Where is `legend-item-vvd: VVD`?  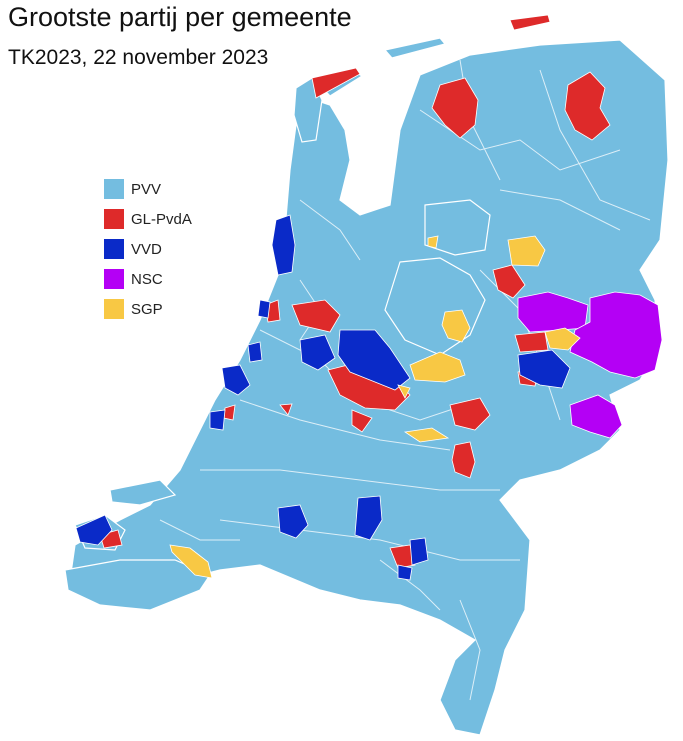
legend-item-vvd: VVD is located at coordinates (148, 249).